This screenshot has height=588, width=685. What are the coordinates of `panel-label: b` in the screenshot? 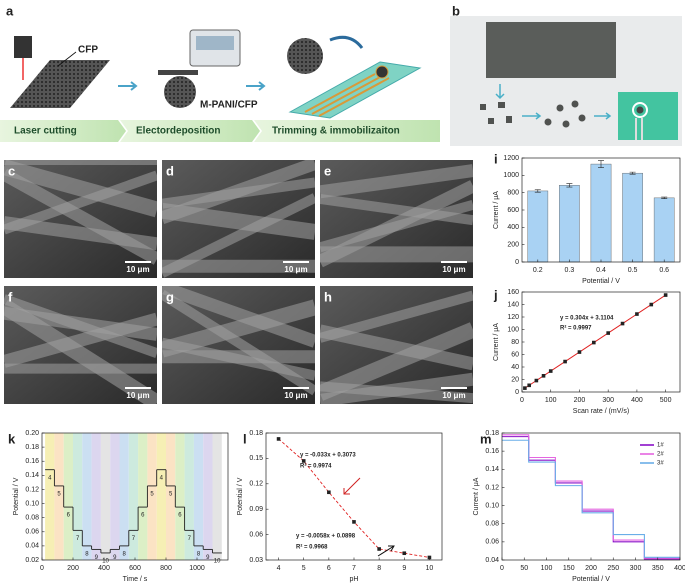 It's located at (456, 10).